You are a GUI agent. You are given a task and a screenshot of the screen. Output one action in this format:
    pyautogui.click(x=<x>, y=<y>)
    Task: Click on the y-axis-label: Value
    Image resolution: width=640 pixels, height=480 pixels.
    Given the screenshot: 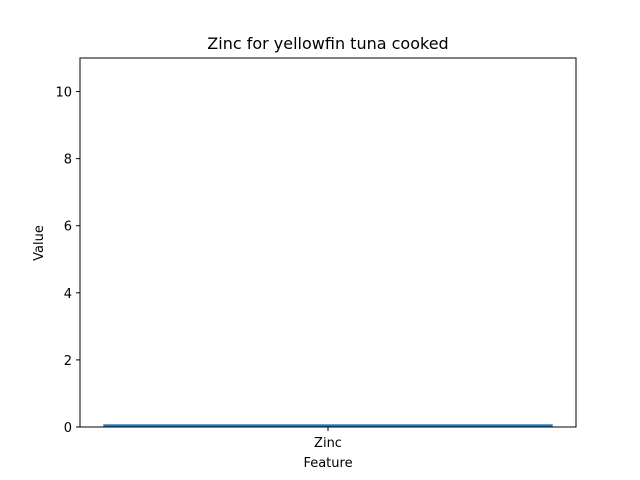 What is the action you would take?
    pyautogui.click(x=39, y=243)
    